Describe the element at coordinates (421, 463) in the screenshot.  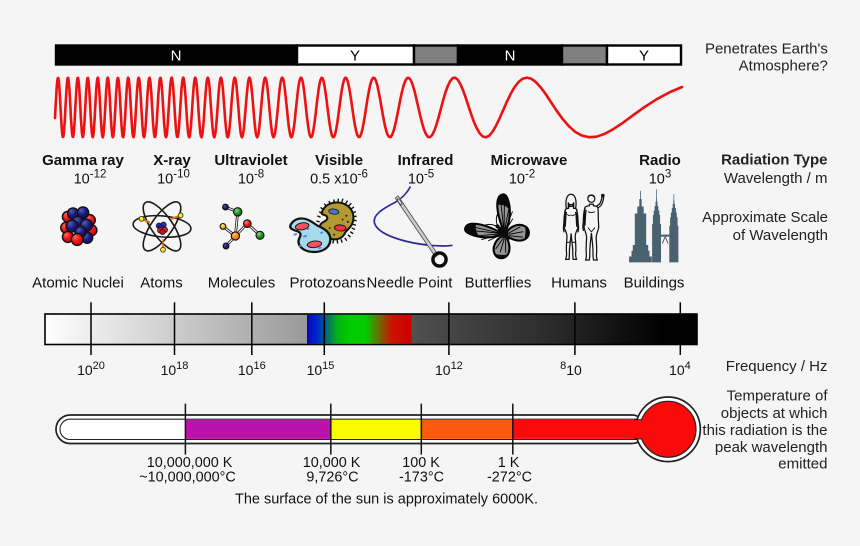
I see `svg-text: 100 K` at that location.